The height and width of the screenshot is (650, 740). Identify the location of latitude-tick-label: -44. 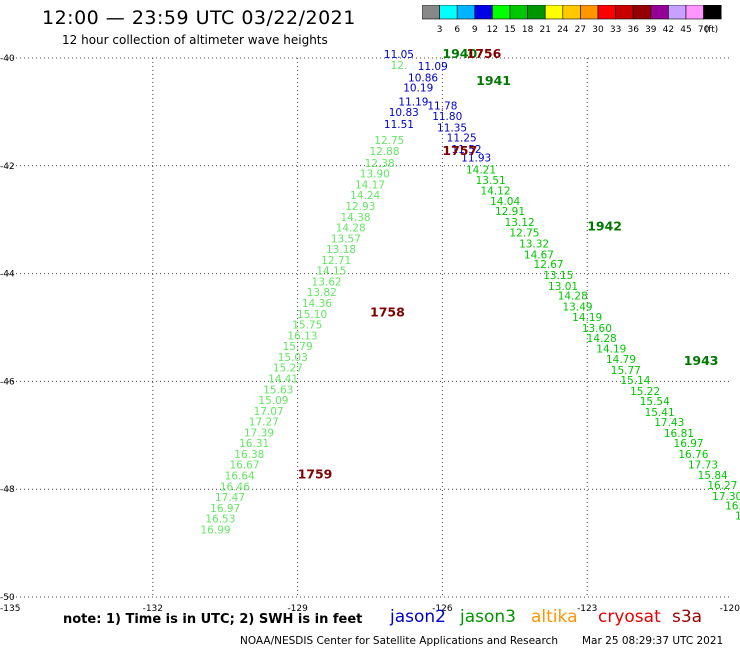
(7, 275).